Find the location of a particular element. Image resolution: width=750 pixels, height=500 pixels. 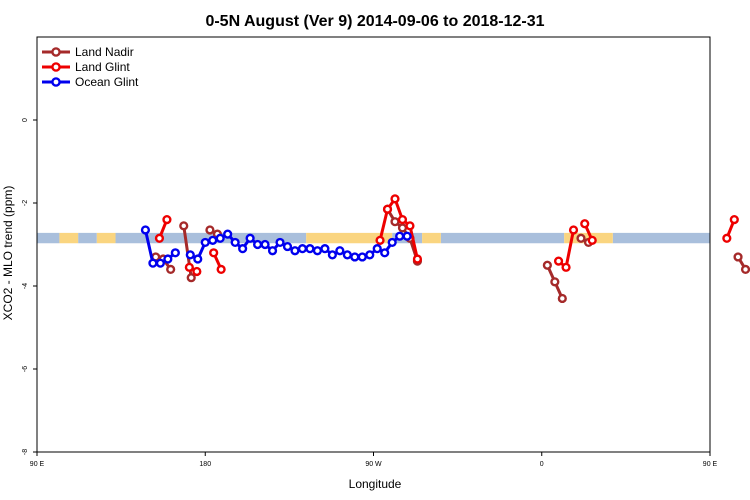

x-tick-label: 180 is located at coordinates (205, 464).